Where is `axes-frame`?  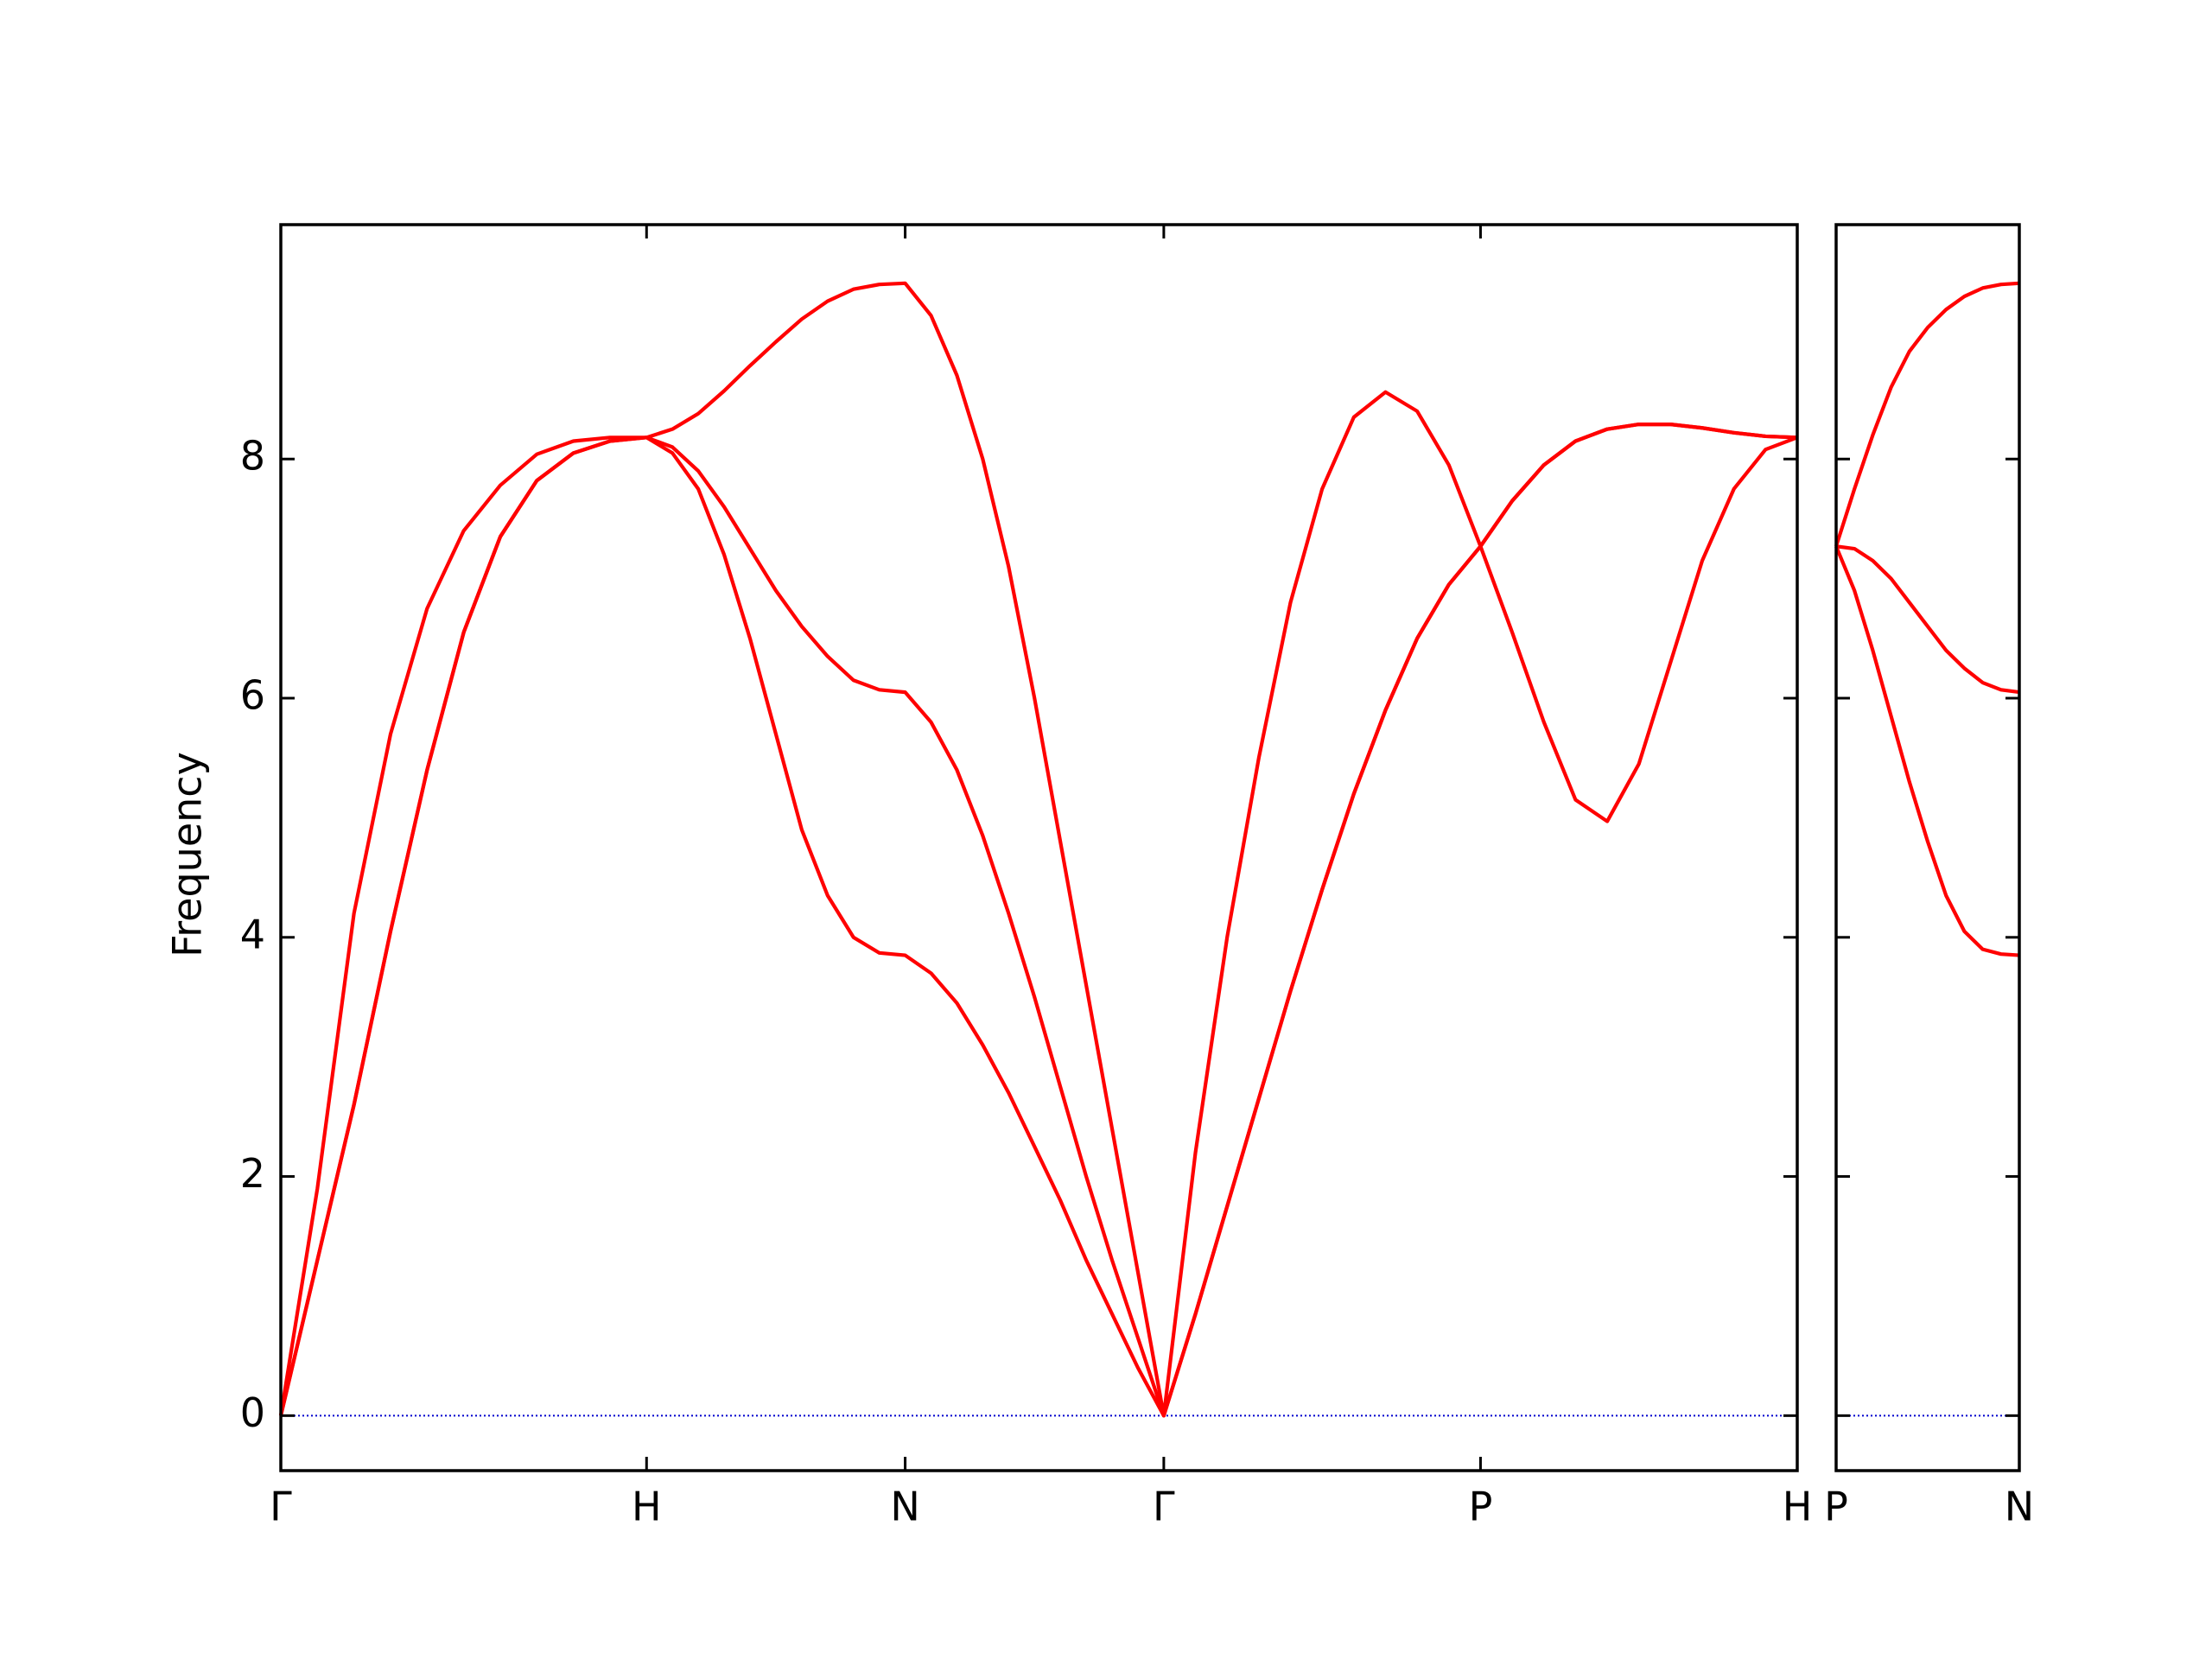 axes-frame is located at coordinates (1927, 847).